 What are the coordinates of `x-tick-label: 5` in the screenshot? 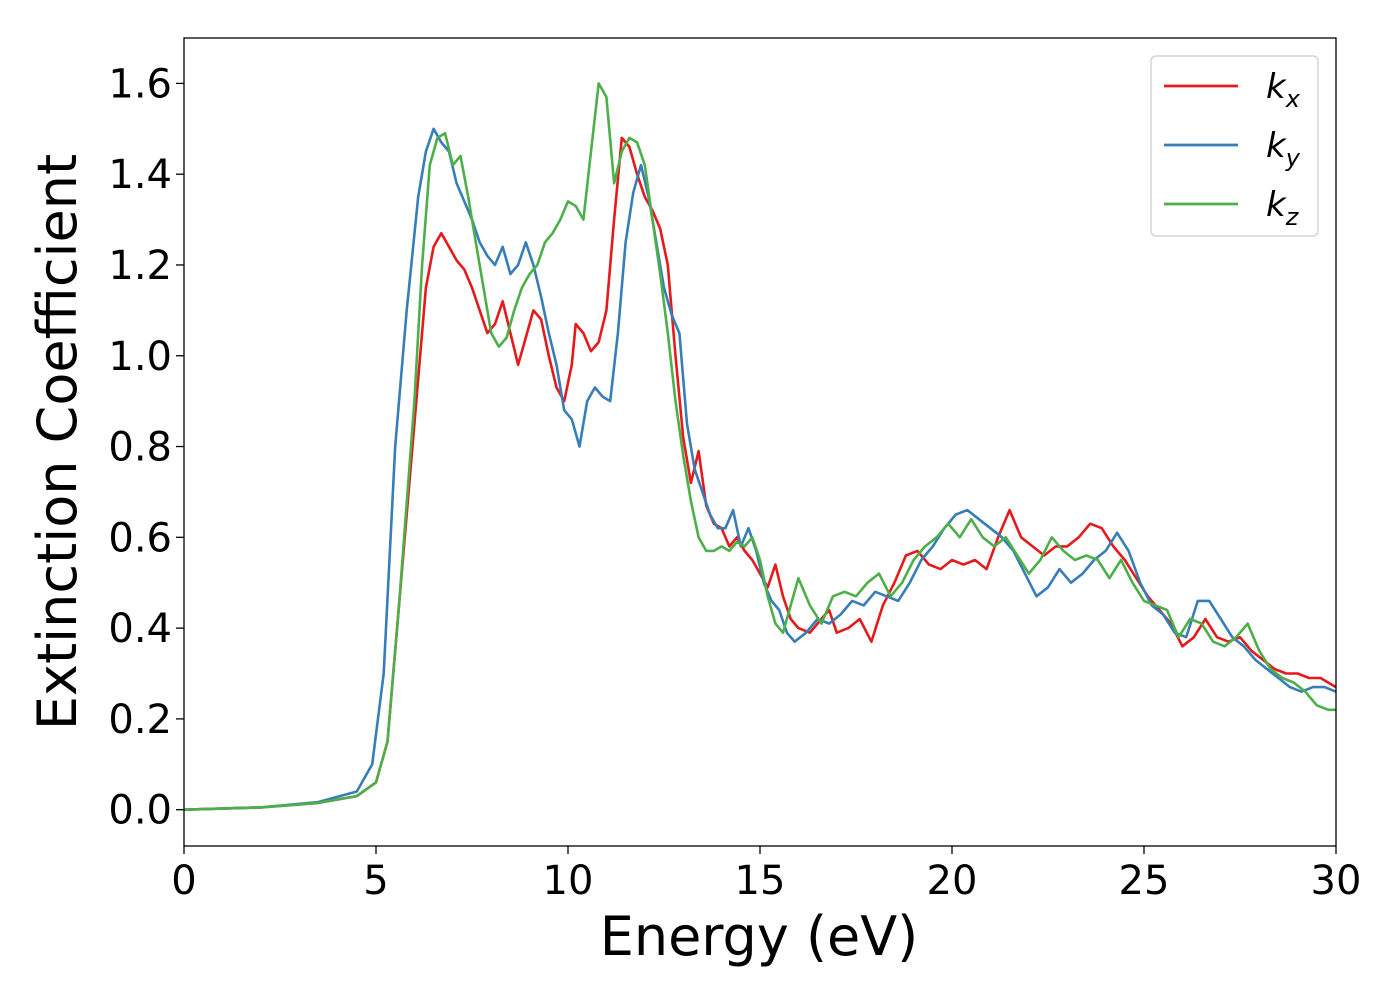 It's located at (375, 881).